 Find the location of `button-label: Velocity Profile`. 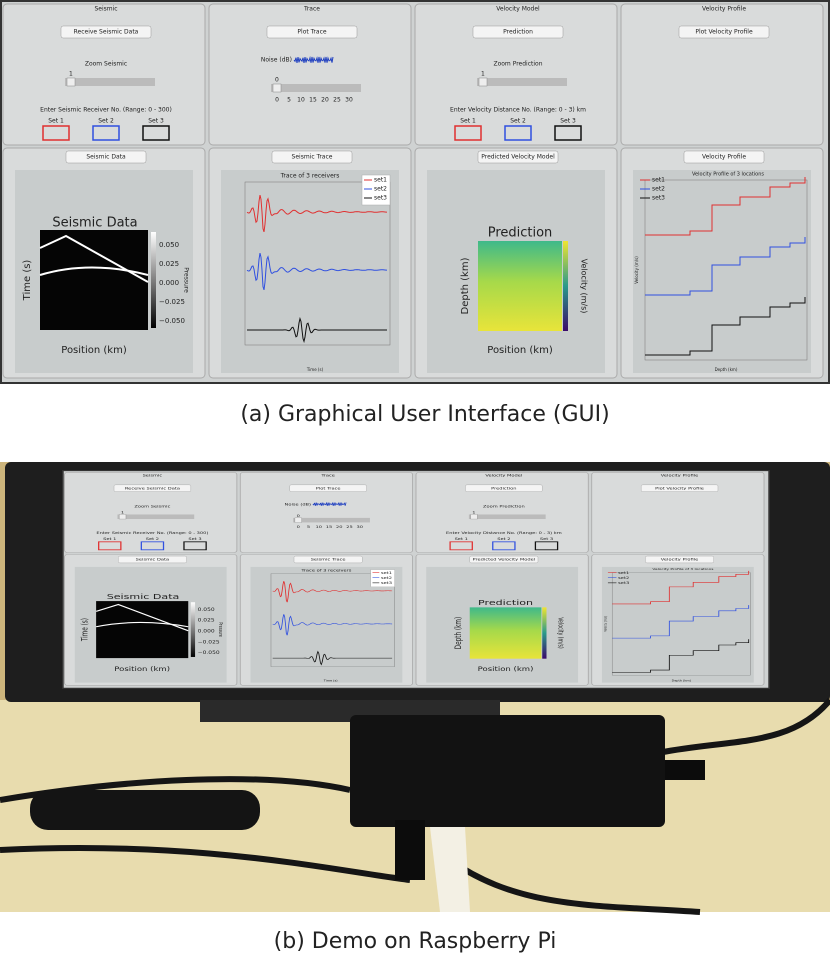

button-label: Velocity Profile is located at coordinates (680, 560).